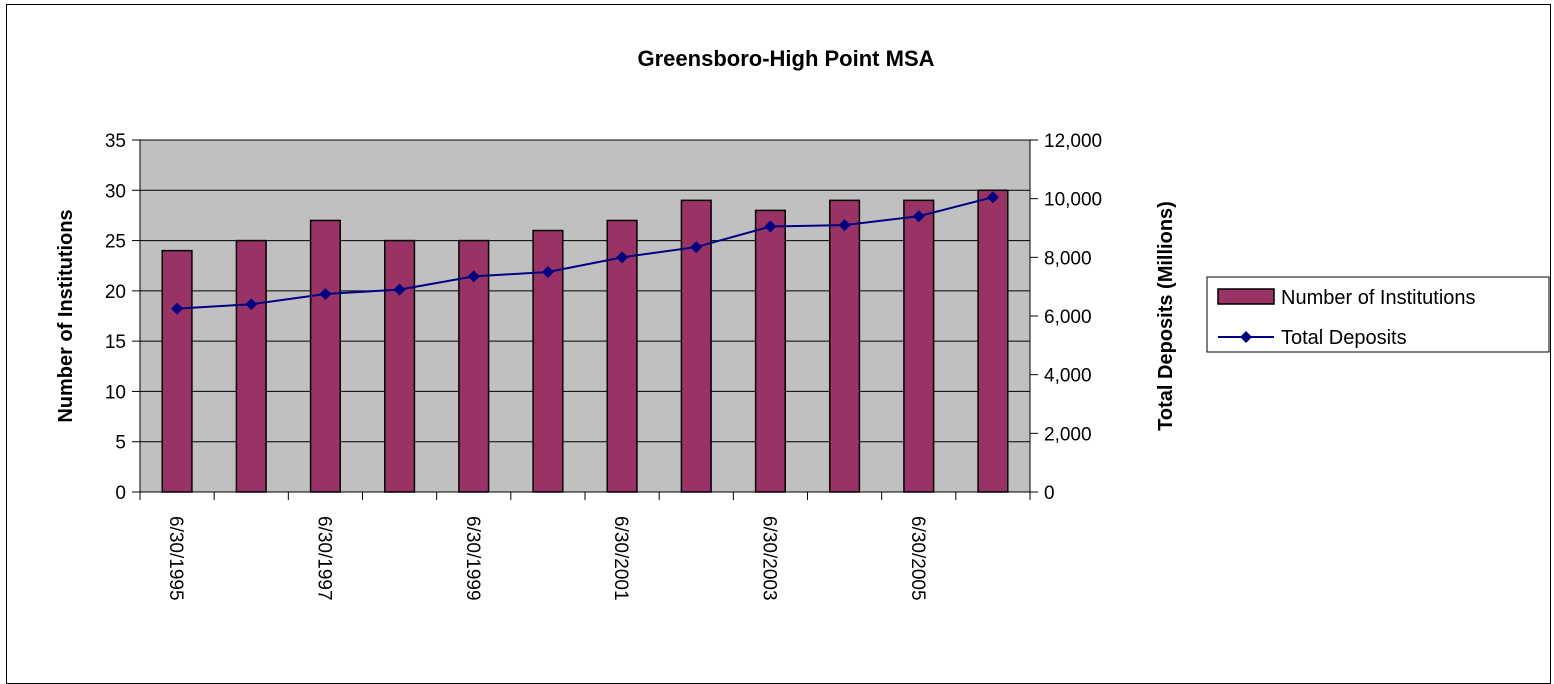 This screenshot has width=1554, height=684. What do you see at coordinates (325, 294) in the screenshot?
I see `deposits-point-6/30/1997` at bounding box center [325, 294].